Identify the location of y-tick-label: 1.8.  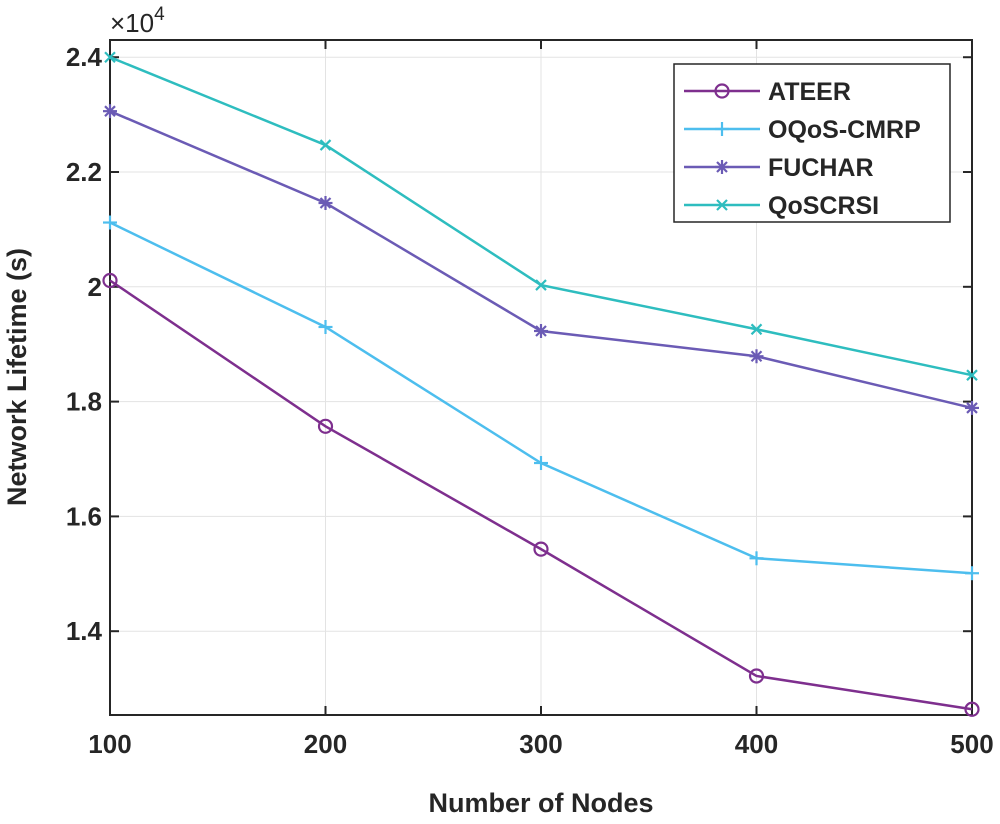
(84, 402).